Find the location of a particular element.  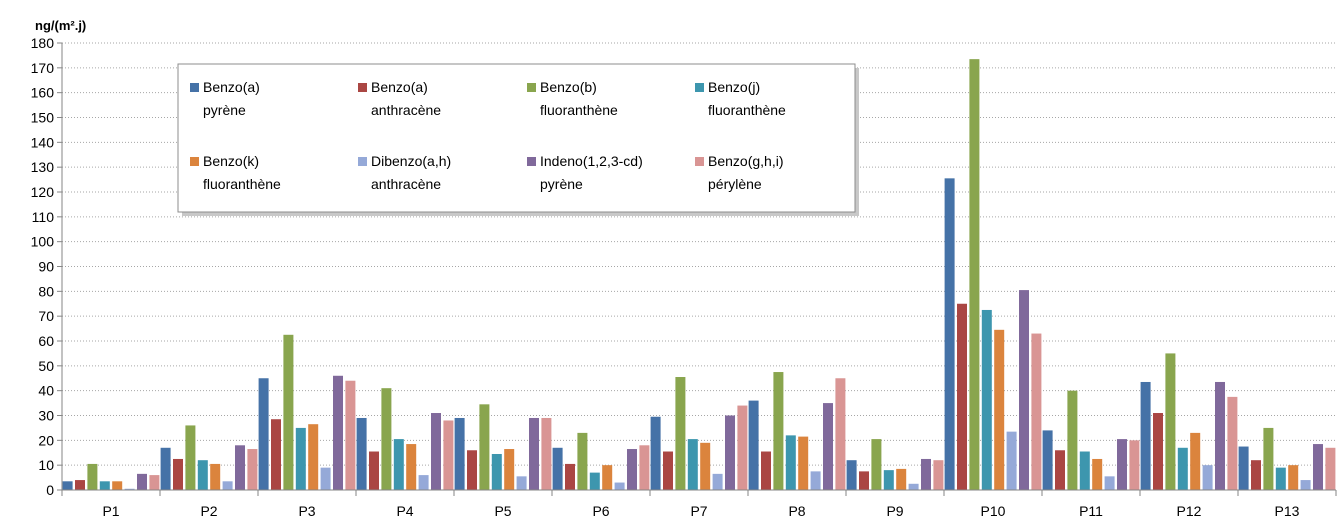

y-tick-label: 50 is located at coordinates (46, 366).